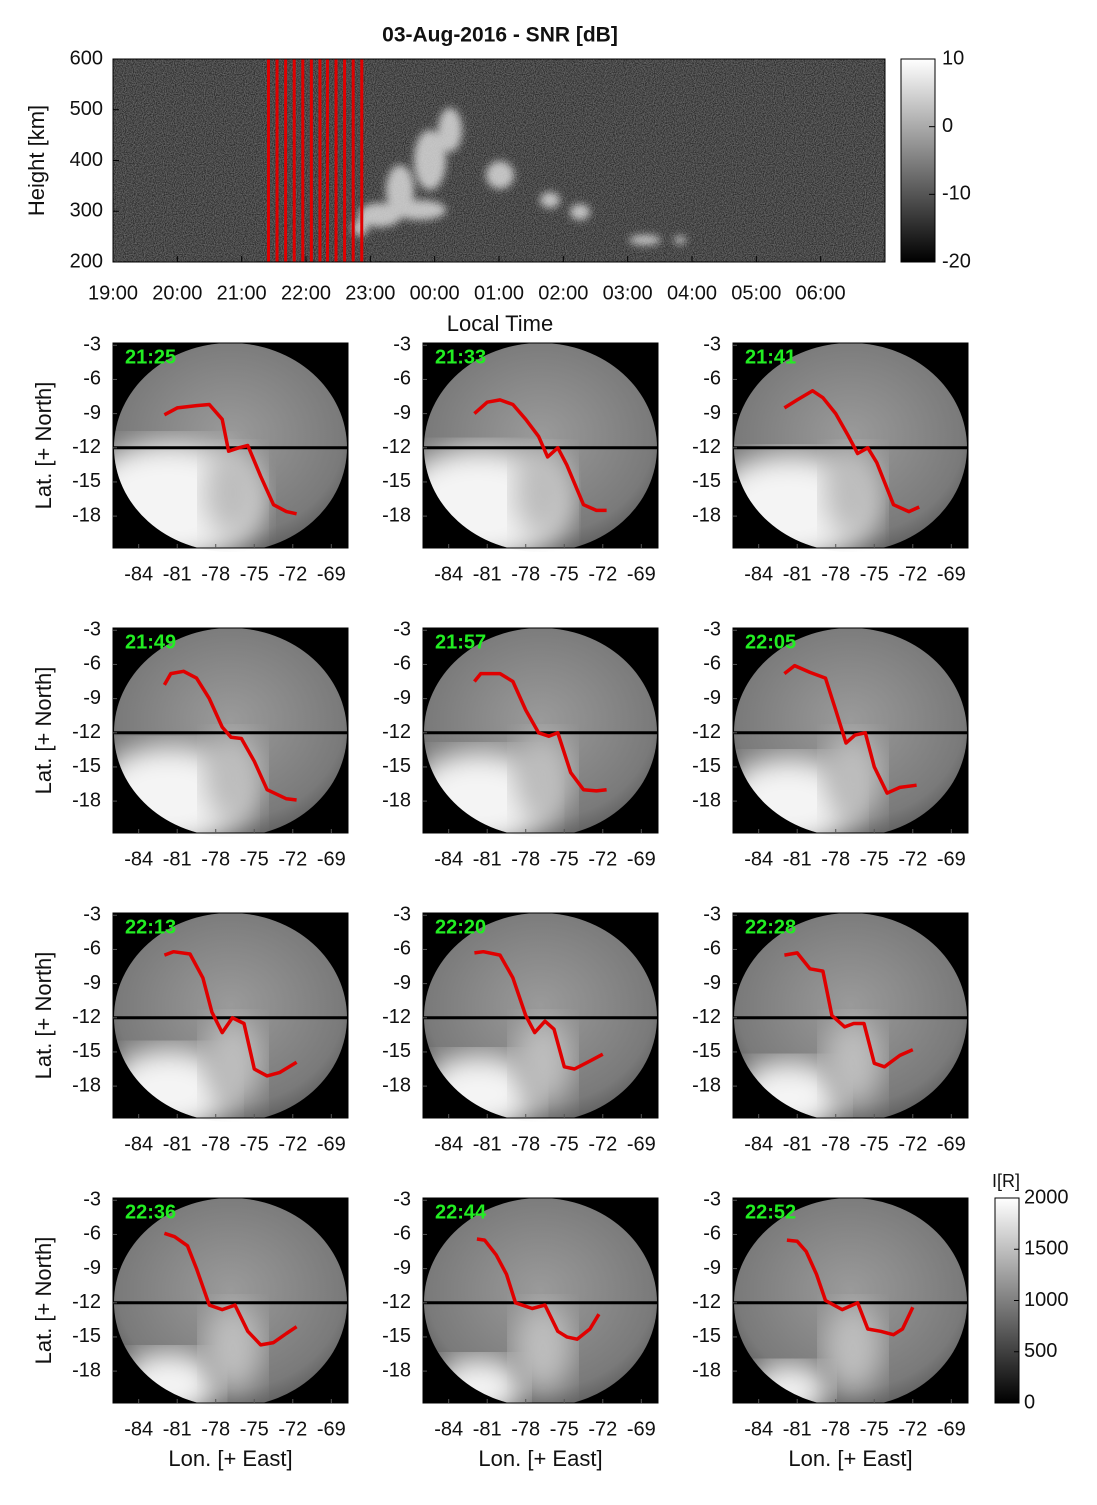 This screenshot has width=1097, height=1505. I want to click on panel-time: 22:13, so click(150, 927).